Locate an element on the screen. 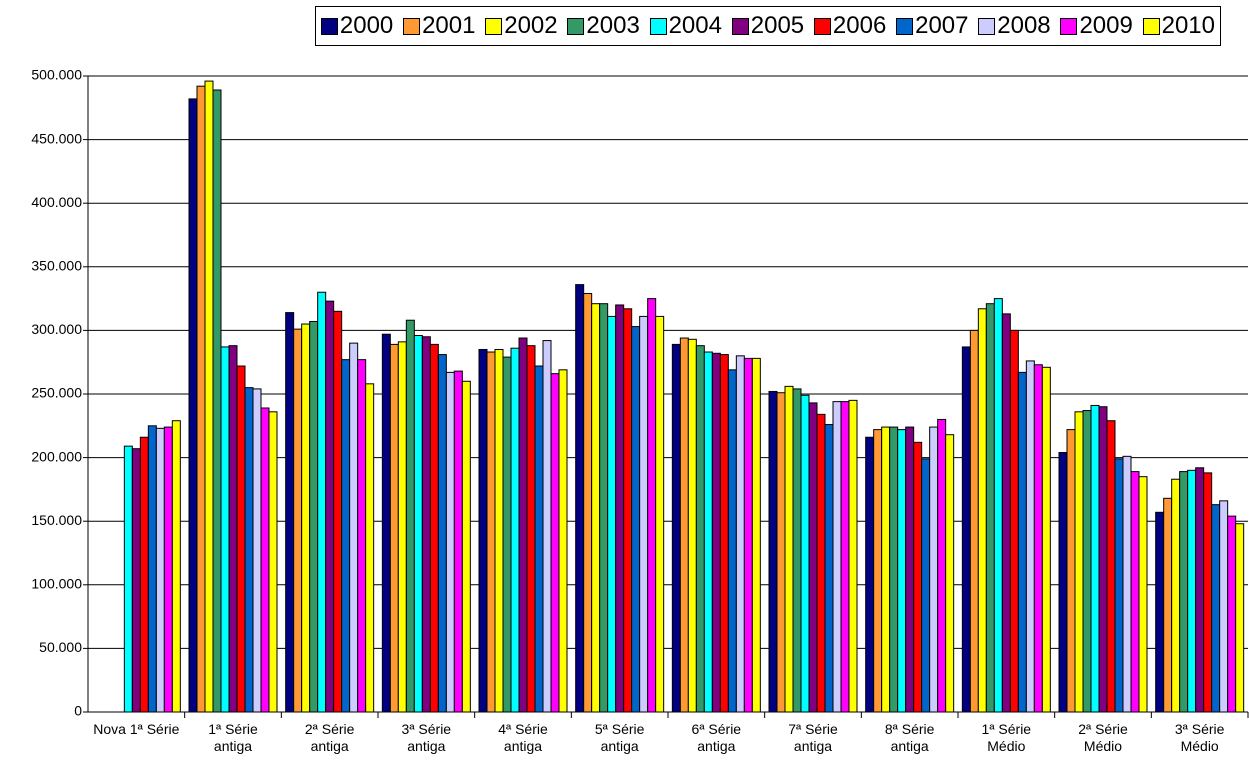  legend-item: 2007 is located at coordinates (932, 26).